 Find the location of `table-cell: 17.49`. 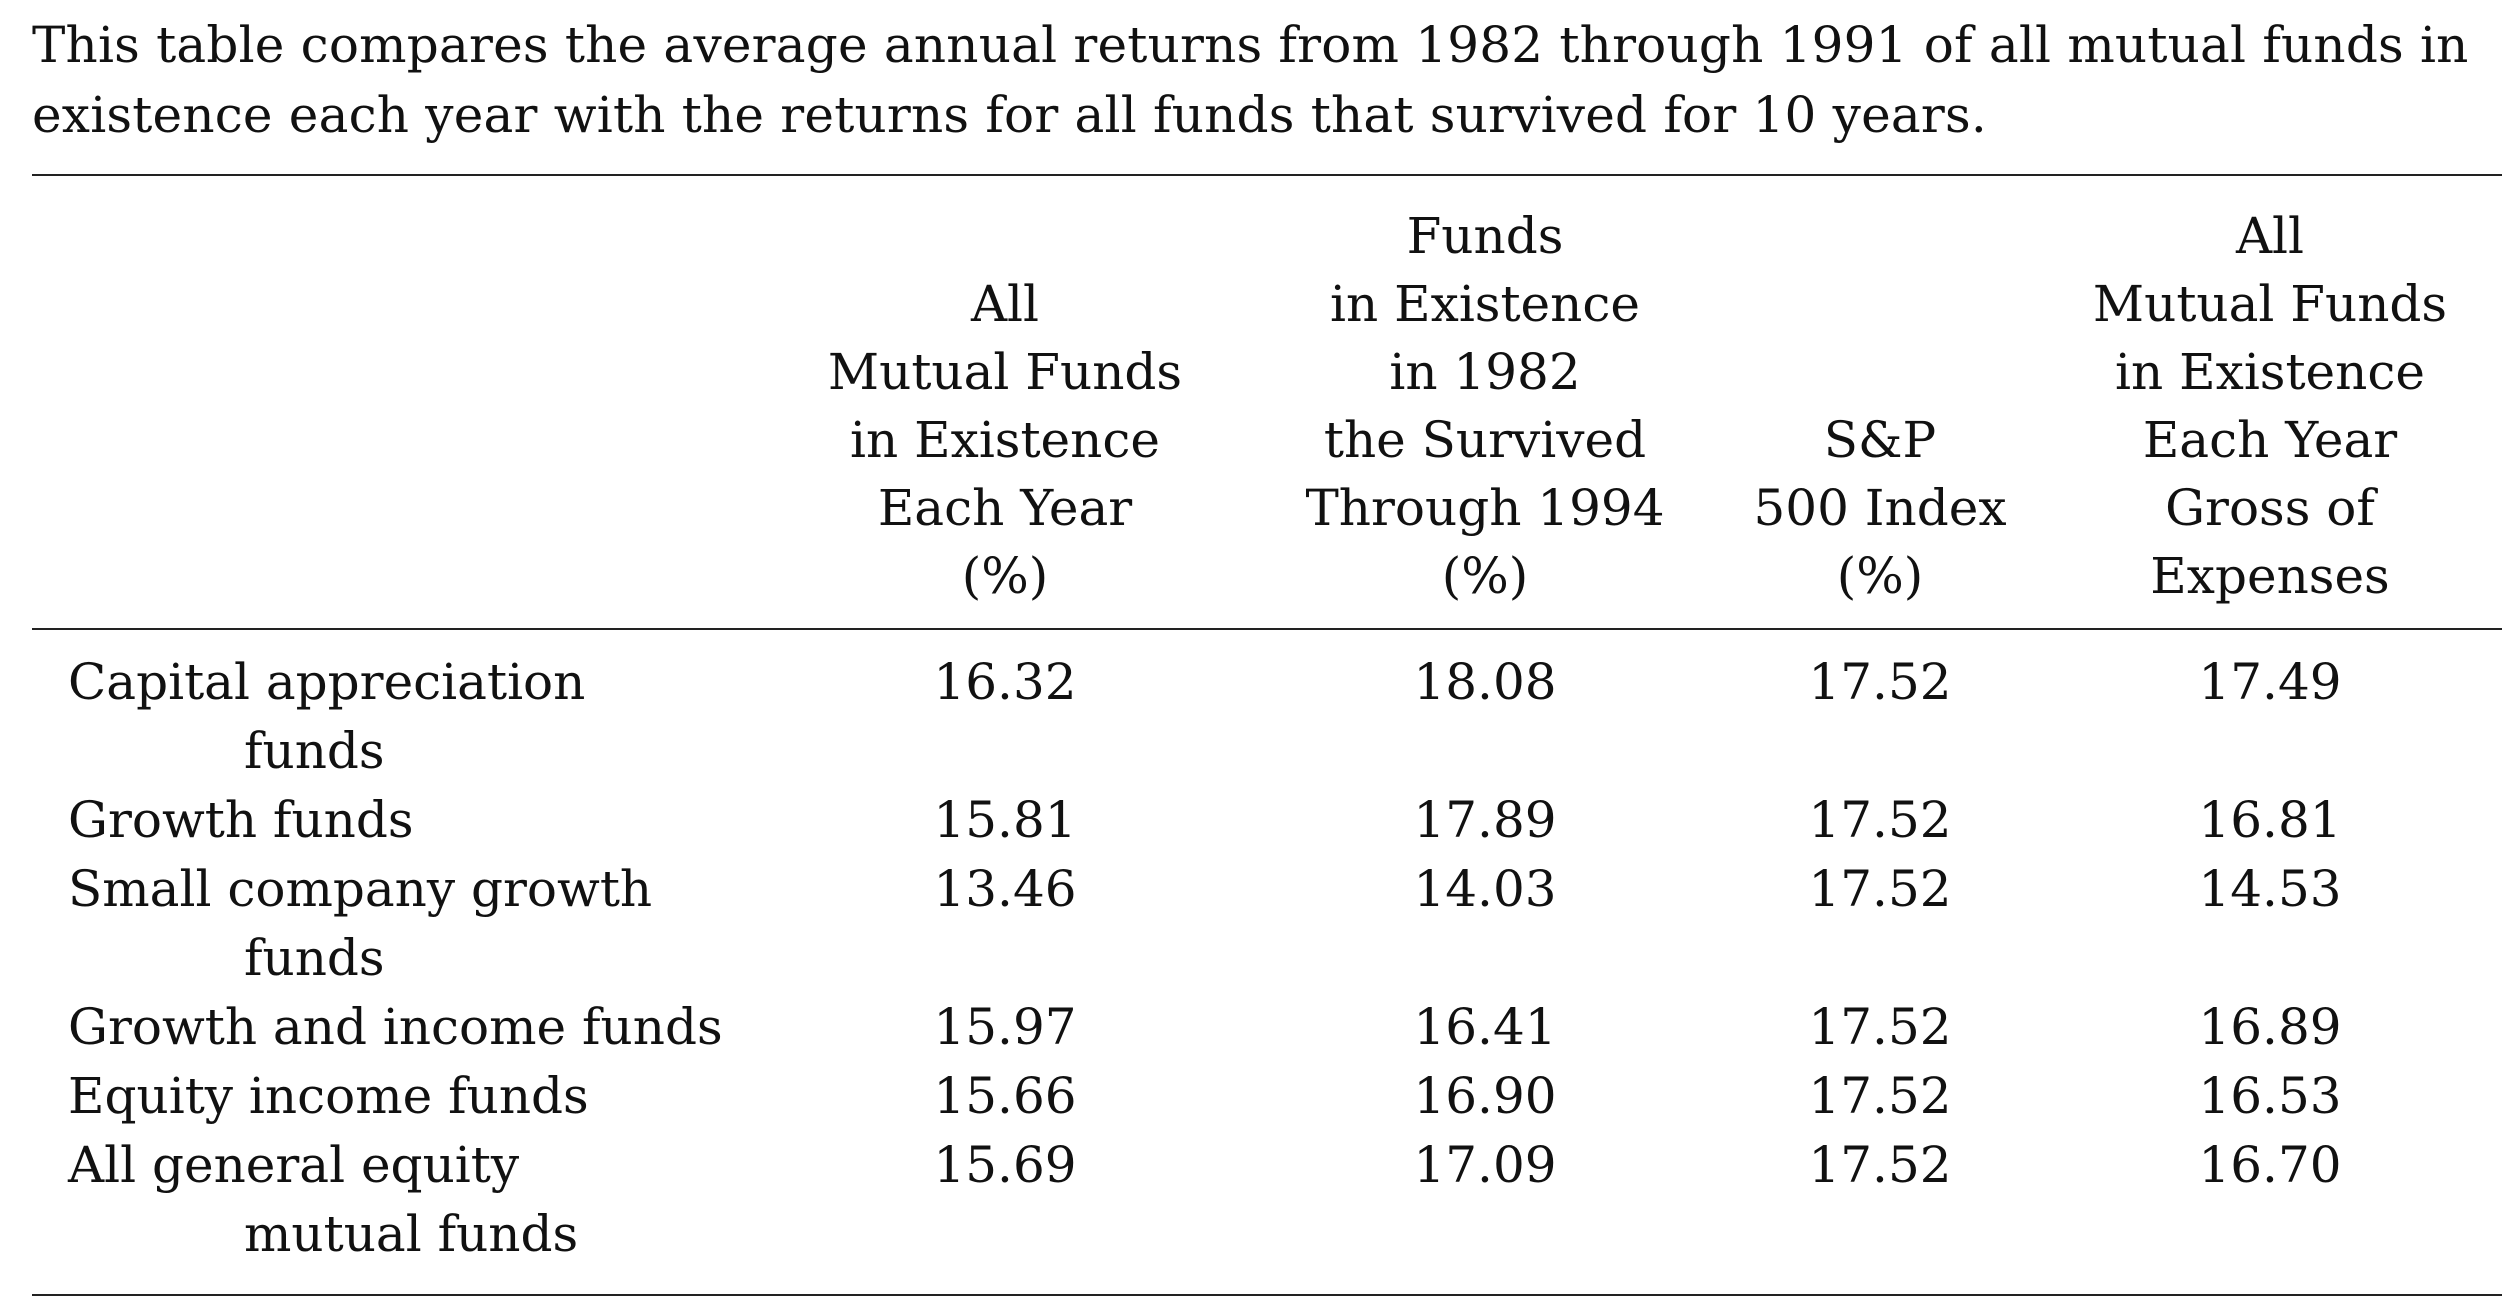

table-cell: 17.49 is located at coordinates (2270, 682).